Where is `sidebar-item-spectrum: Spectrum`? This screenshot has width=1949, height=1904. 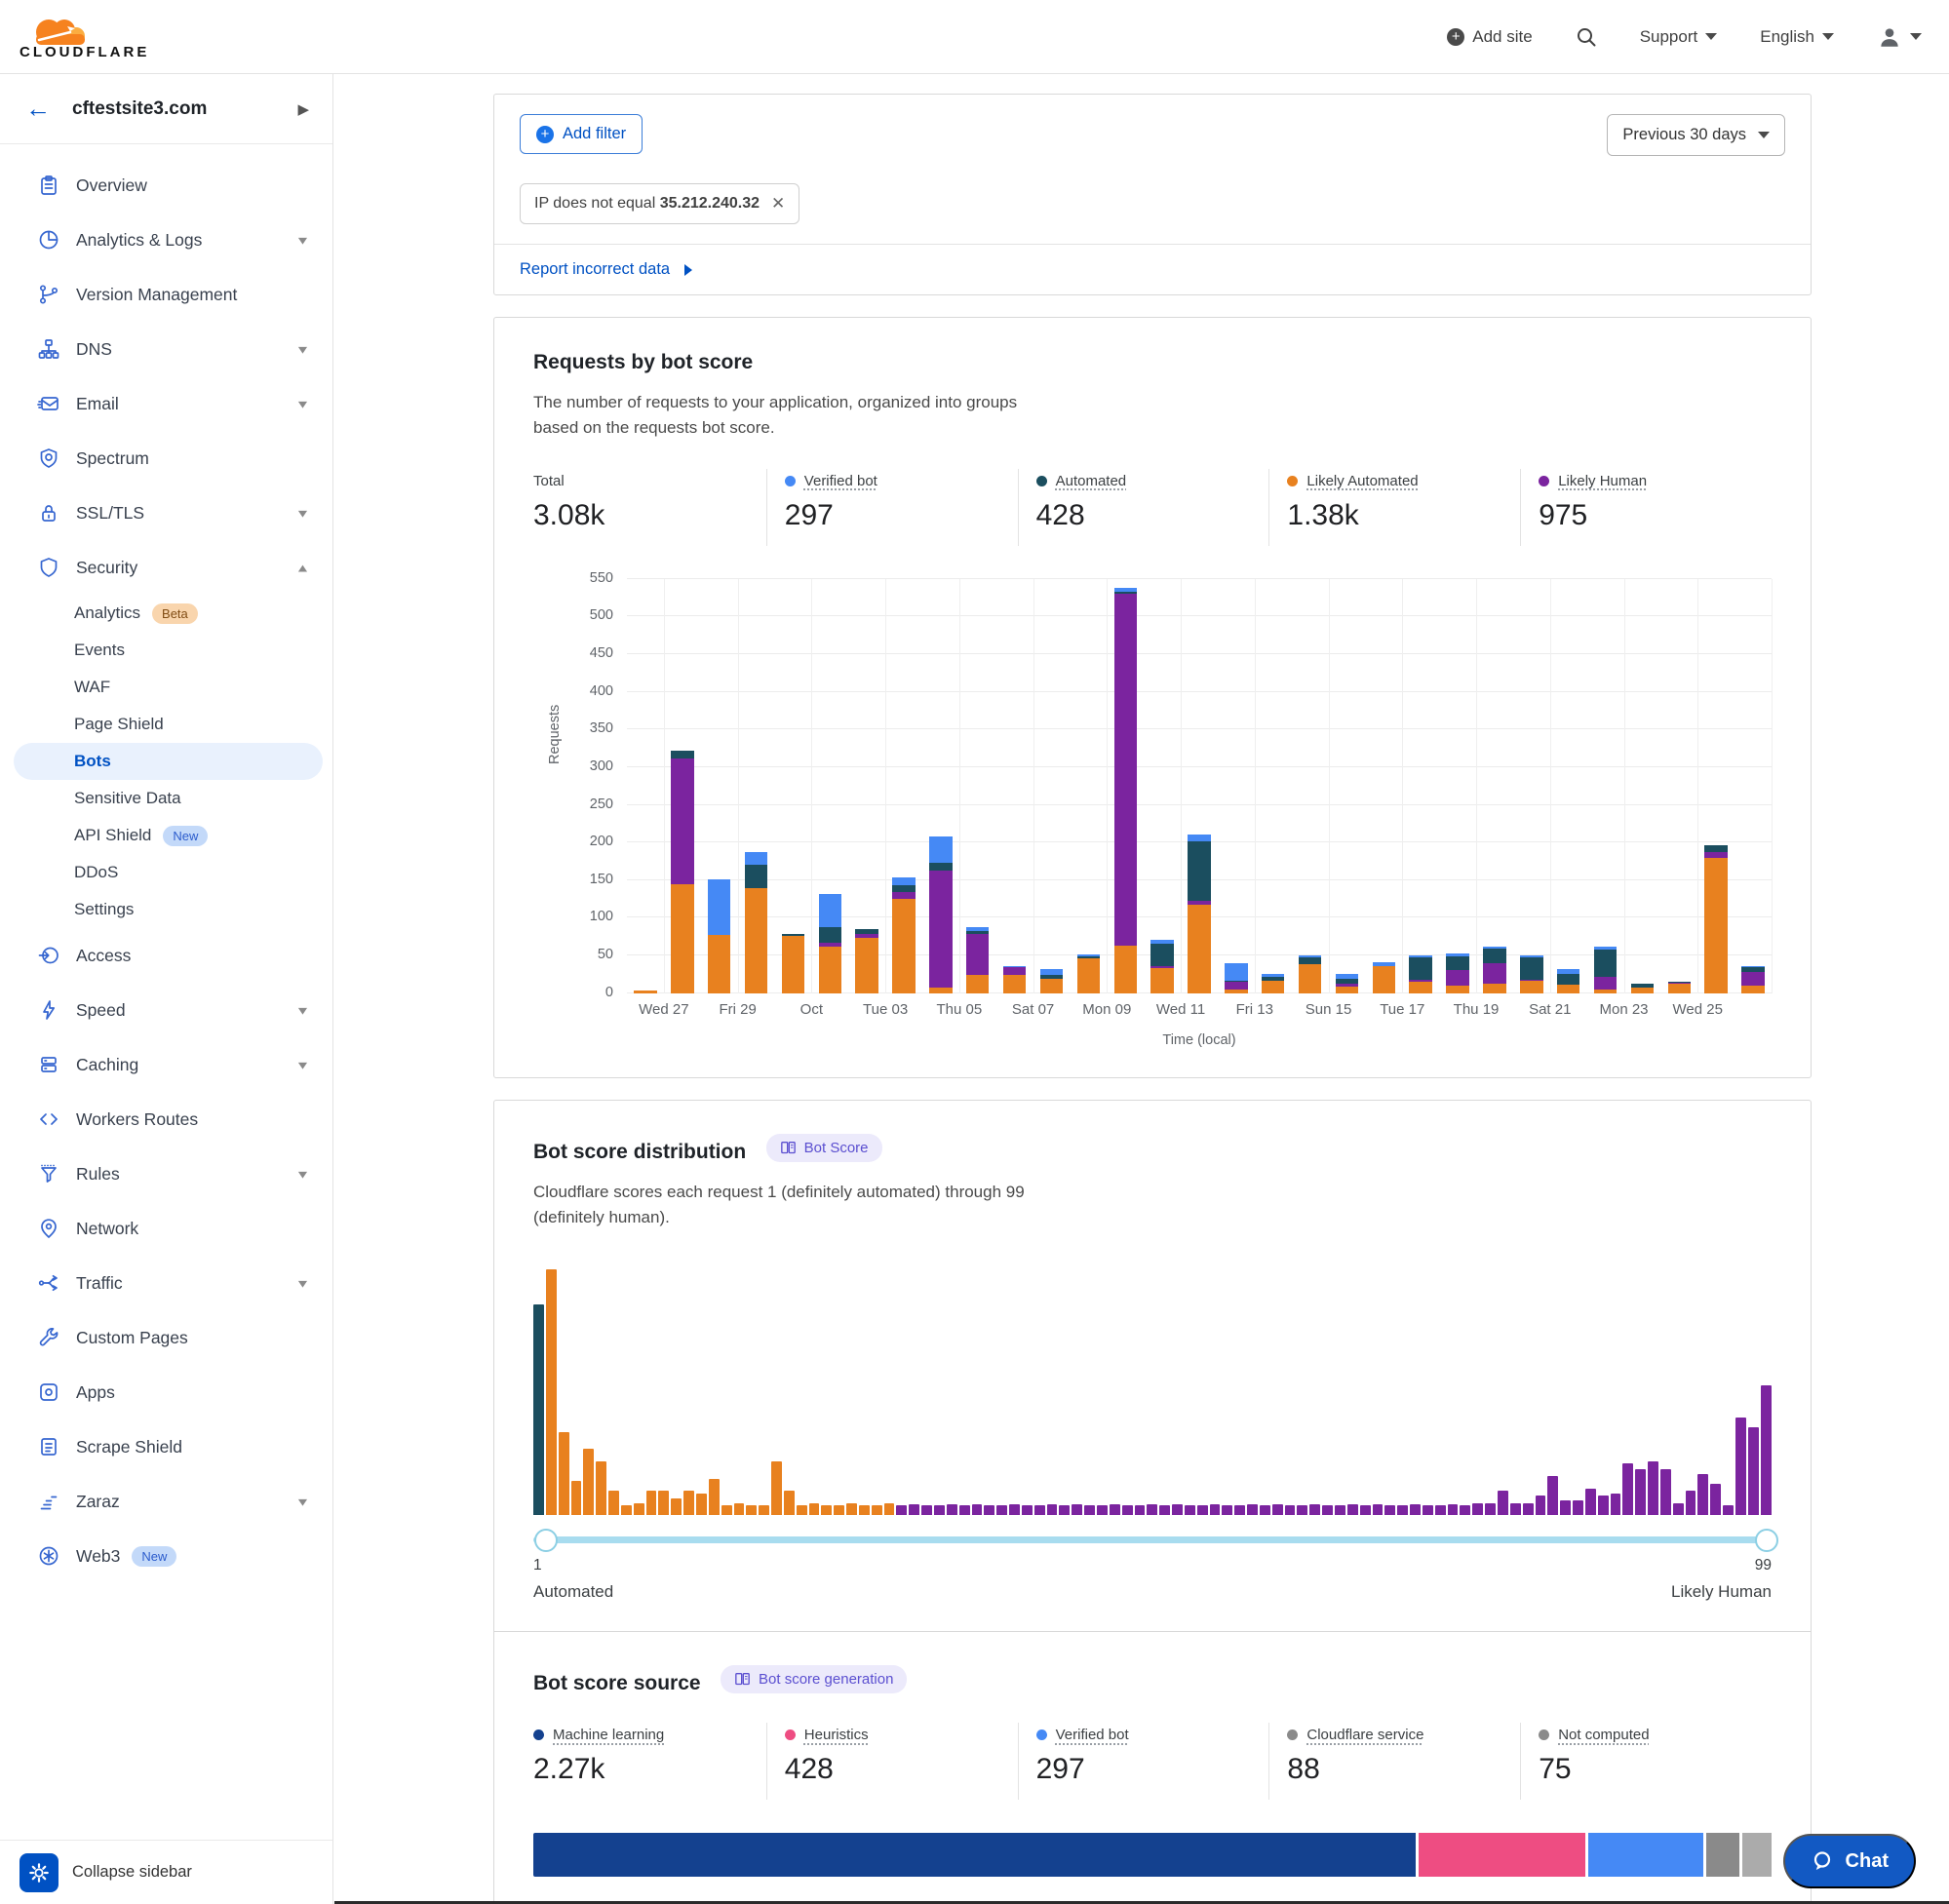
sidebar-item-spectrum: Spectrum is located at coordinates (166, 458).